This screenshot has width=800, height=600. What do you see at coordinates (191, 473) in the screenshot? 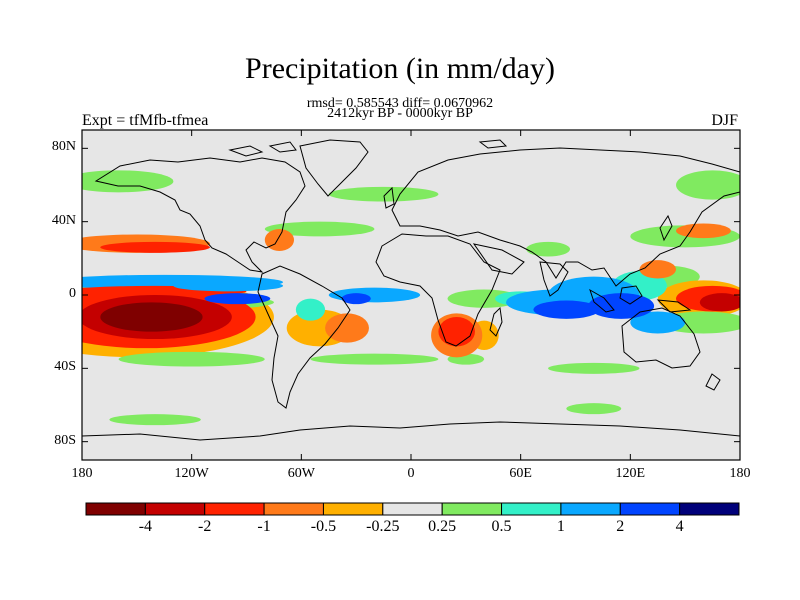
I see `x-tick-label: 120W` at bounding box center [191, 473].